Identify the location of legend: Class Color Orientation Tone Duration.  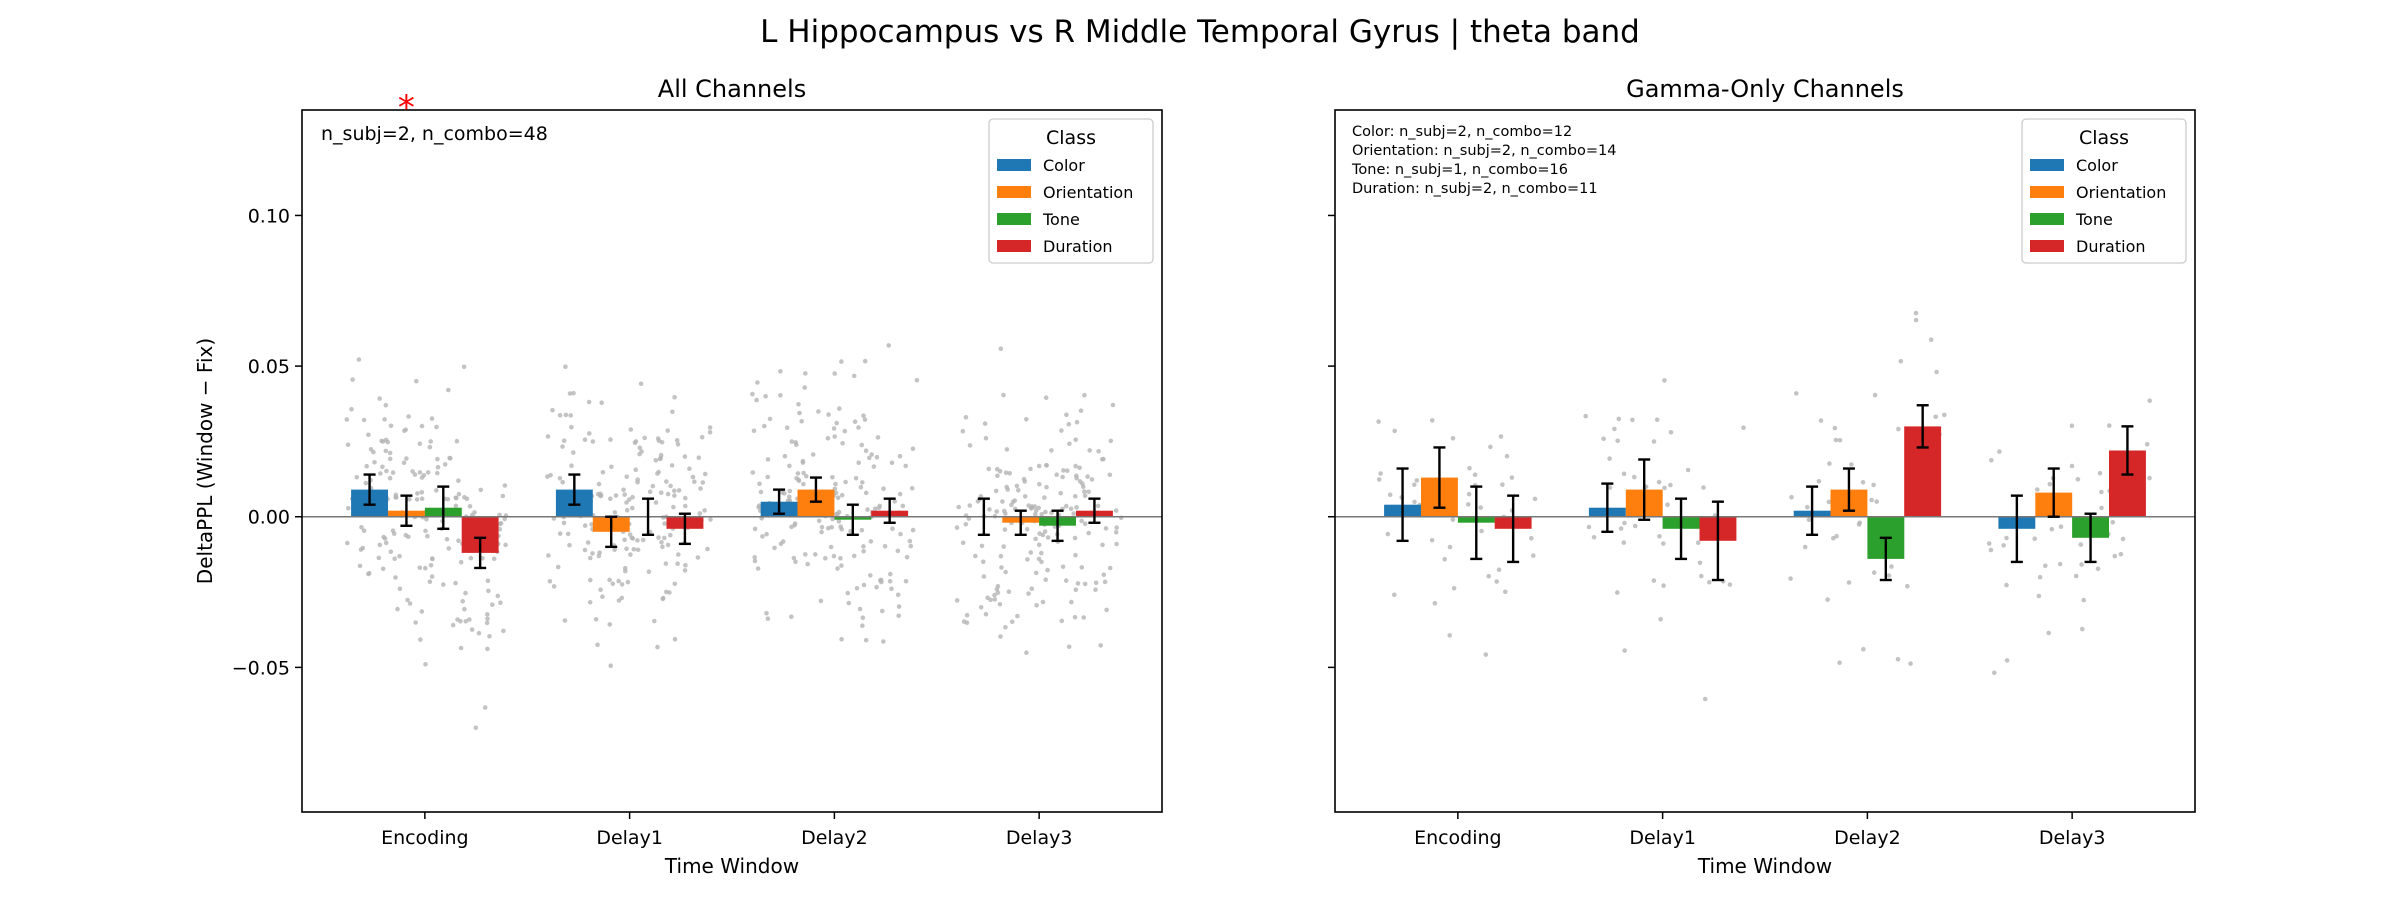
(1071, 191).